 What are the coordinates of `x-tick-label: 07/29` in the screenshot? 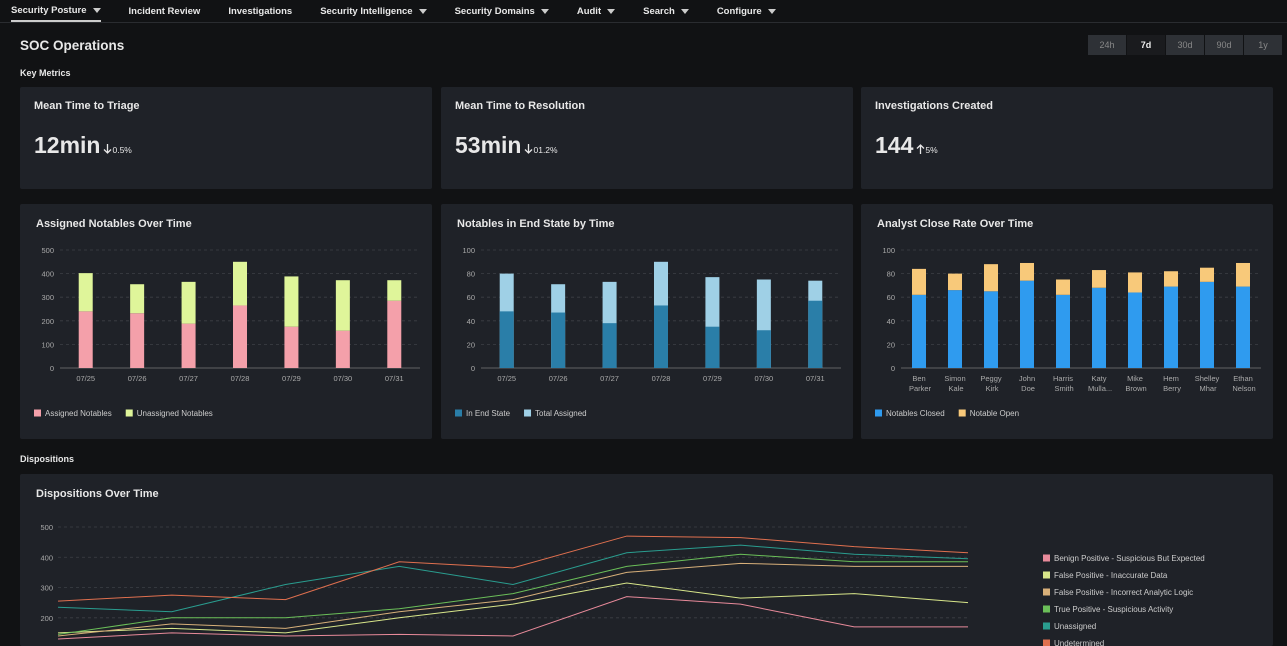 It's located at (291, 378).